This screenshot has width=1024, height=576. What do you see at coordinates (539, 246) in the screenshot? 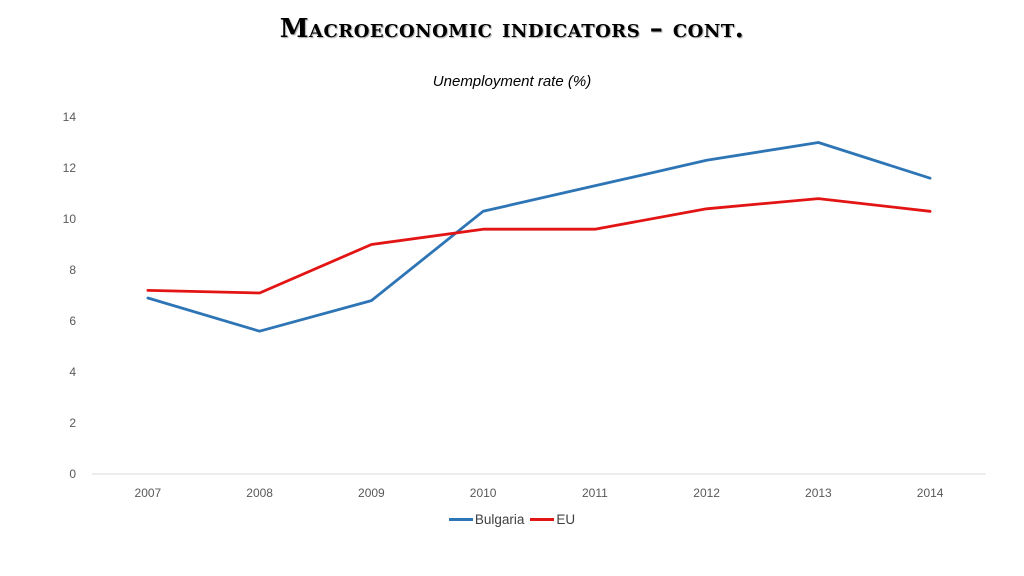
I see `series-line-eu` at bounding box center [539, 246].